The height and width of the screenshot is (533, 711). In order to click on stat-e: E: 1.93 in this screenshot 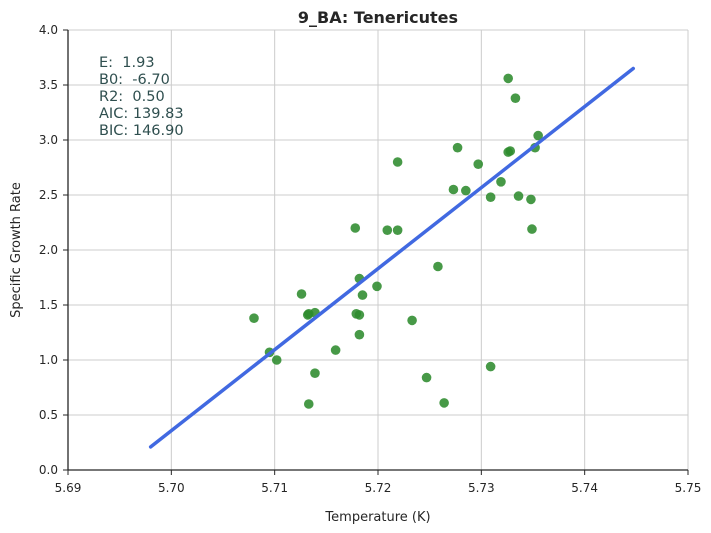, I will do `click(127, 63)`.